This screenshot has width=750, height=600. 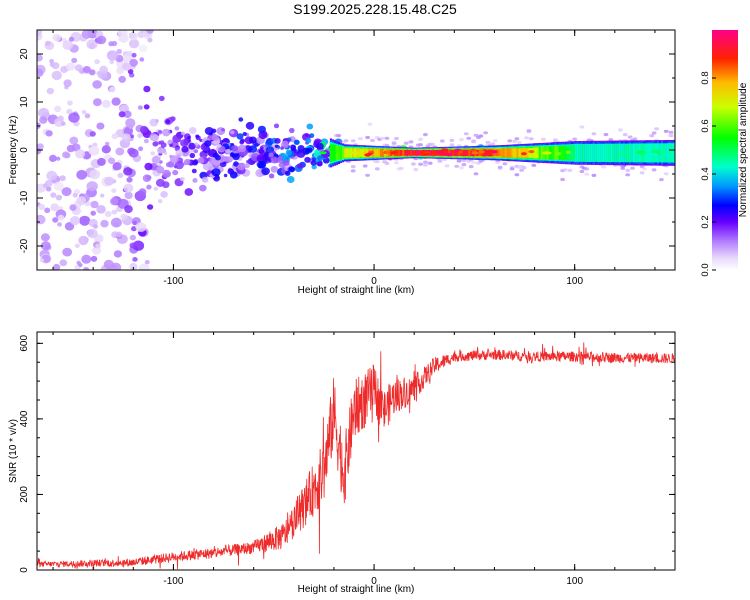 I want to click on y-tick-label: 200, so click(x=24, y=494).